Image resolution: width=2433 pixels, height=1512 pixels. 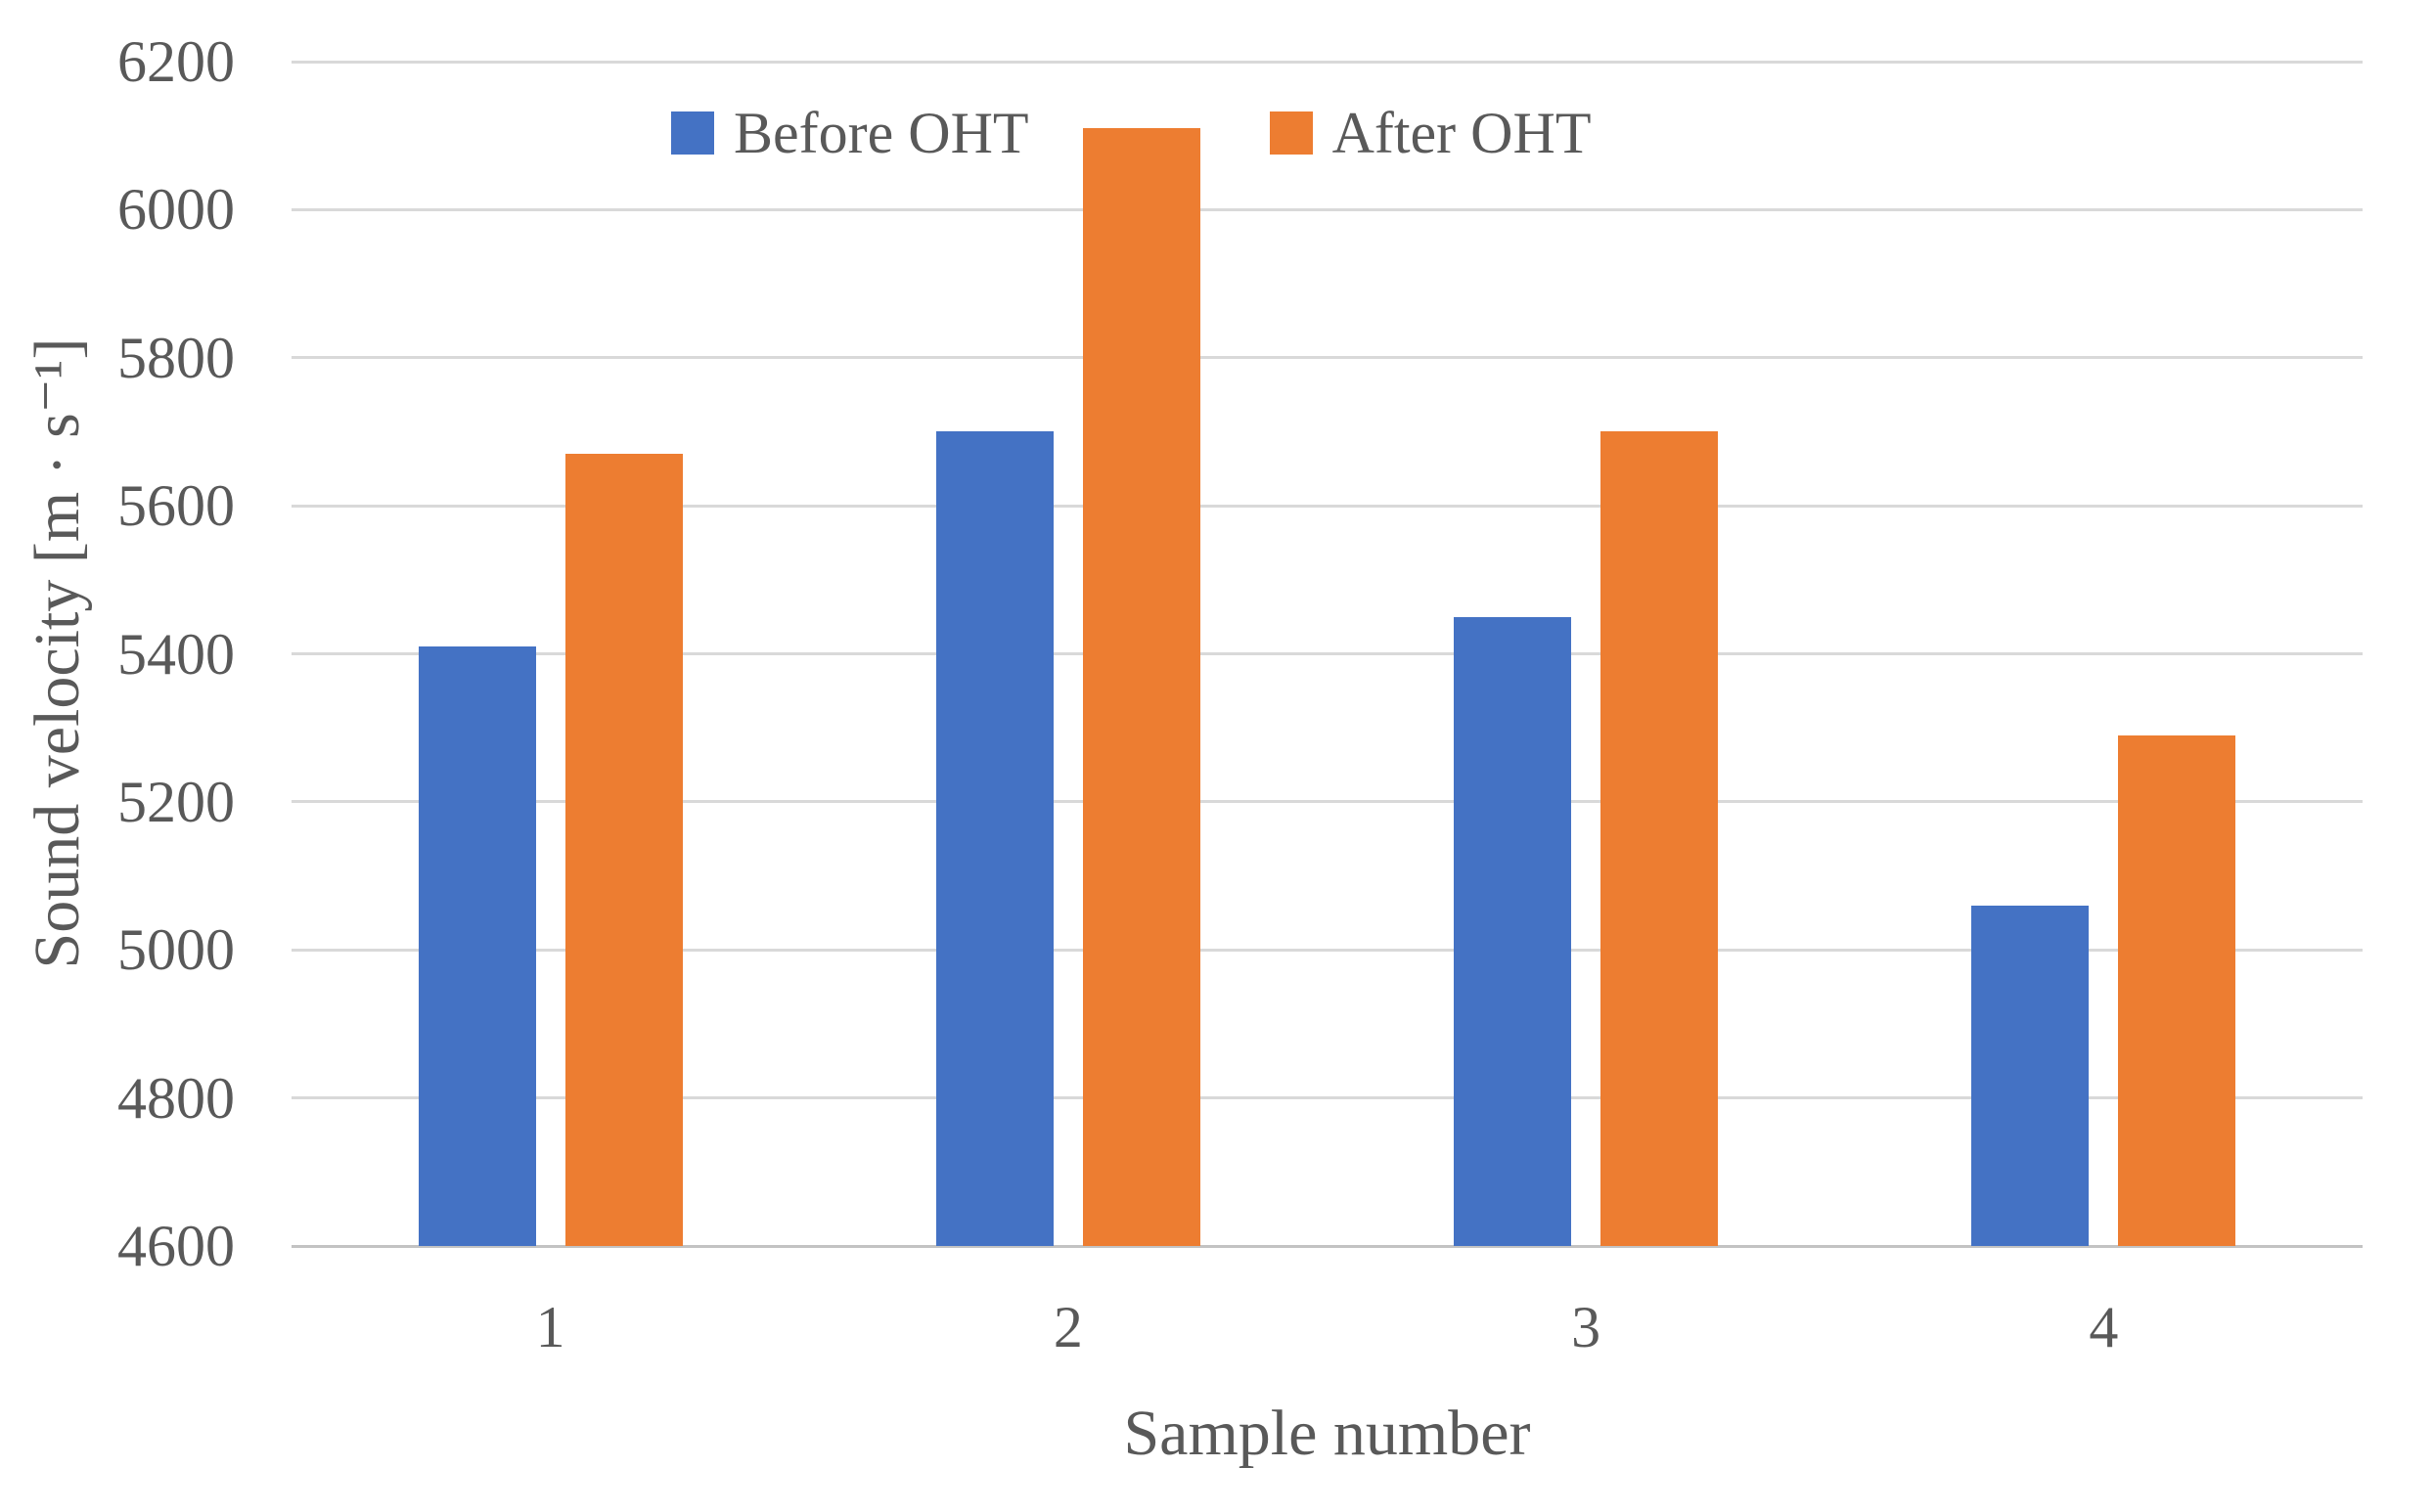 What do you see at coordinates (176, 506) in the screenshot?
I see `y-tick-label-5600: 5600` at bounding box center [176, 506].